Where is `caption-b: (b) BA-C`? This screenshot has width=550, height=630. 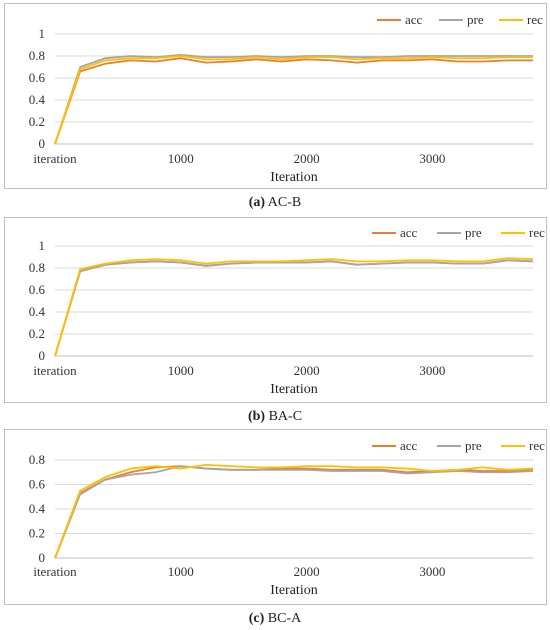 caption-b: (b) BA-C is located at coordinates (275, 417).